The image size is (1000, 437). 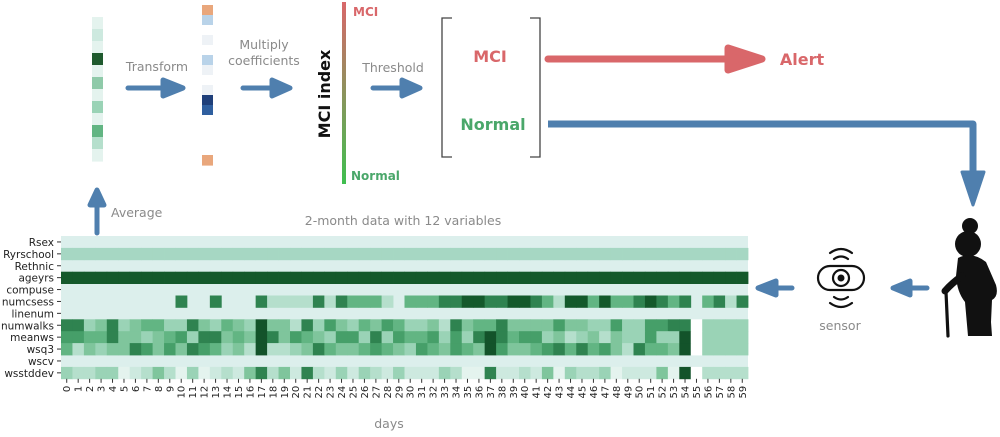 What do you see at coordinates (651, 392) in the screenshot?
I see `heatmap-day-label: 51` at bounding box center [651, 392].